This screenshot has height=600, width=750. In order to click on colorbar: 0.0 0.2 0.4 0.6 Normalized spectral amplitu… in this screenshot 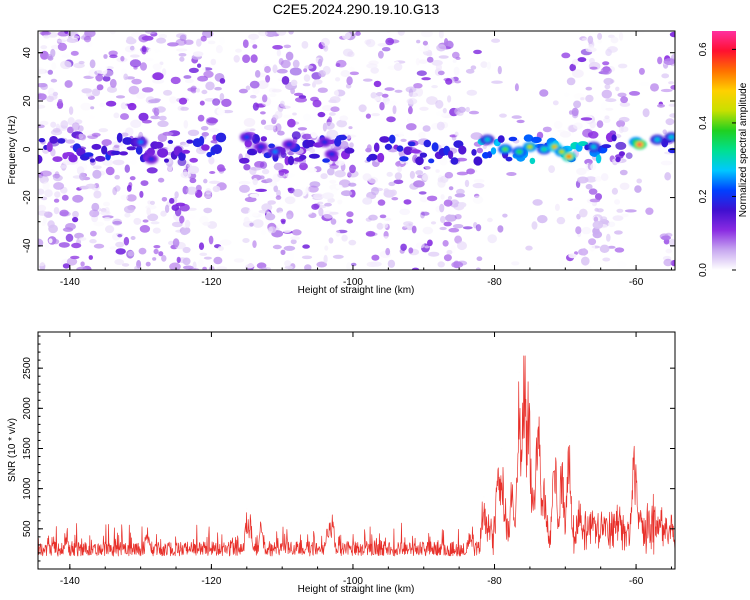, I will do `click(723, 154)`.